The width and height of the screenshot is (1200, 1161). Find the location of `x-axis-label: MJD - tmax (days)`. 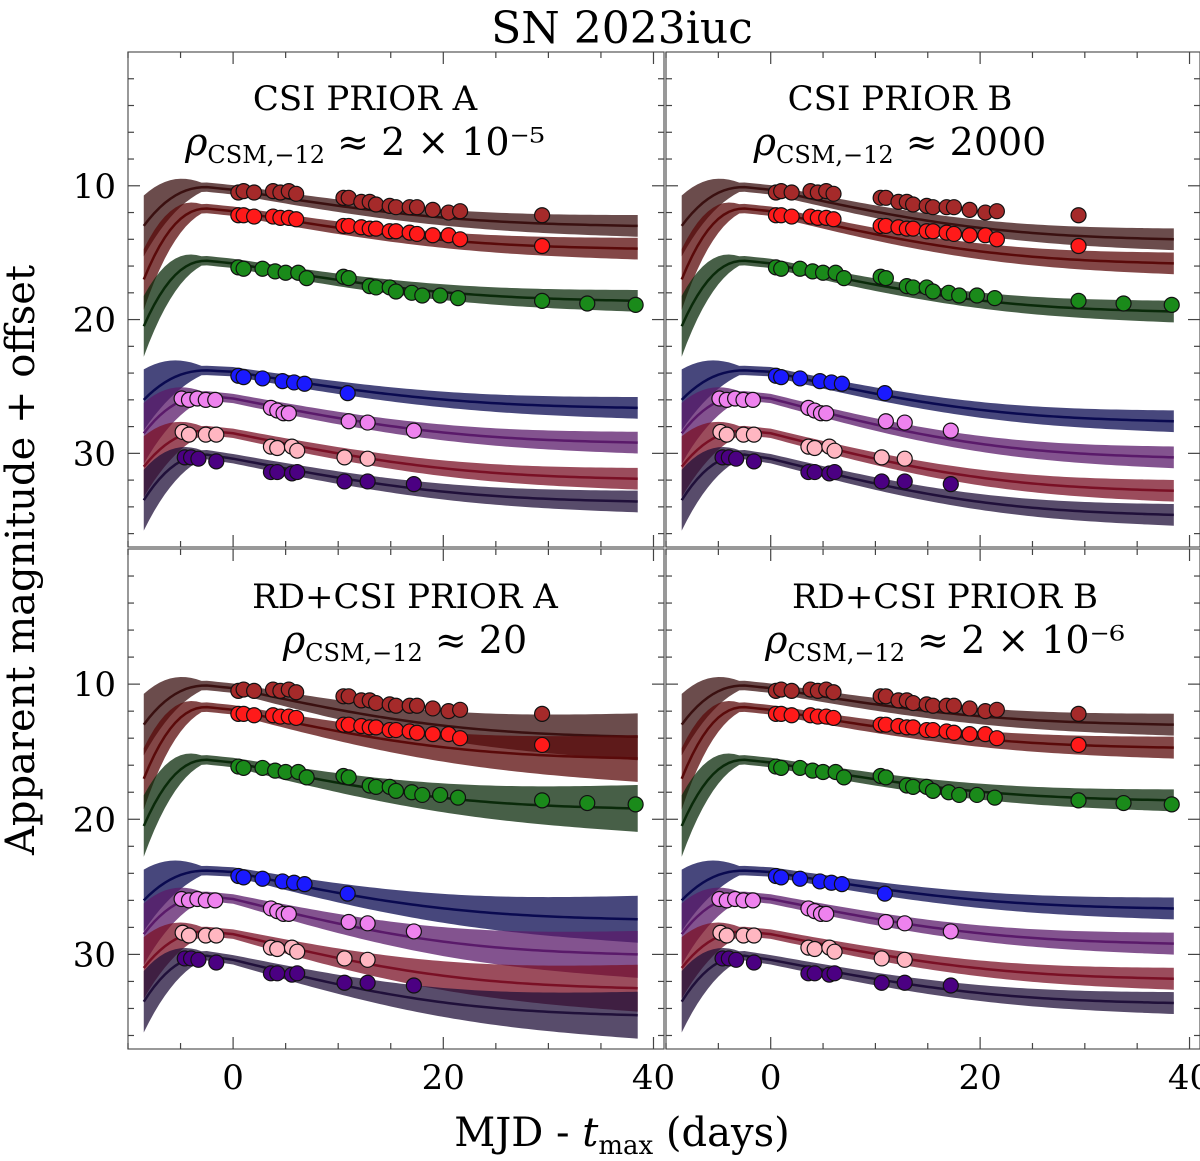

x-axis-label: MJD - tmax (days) is located at coordinates (621, 1135).